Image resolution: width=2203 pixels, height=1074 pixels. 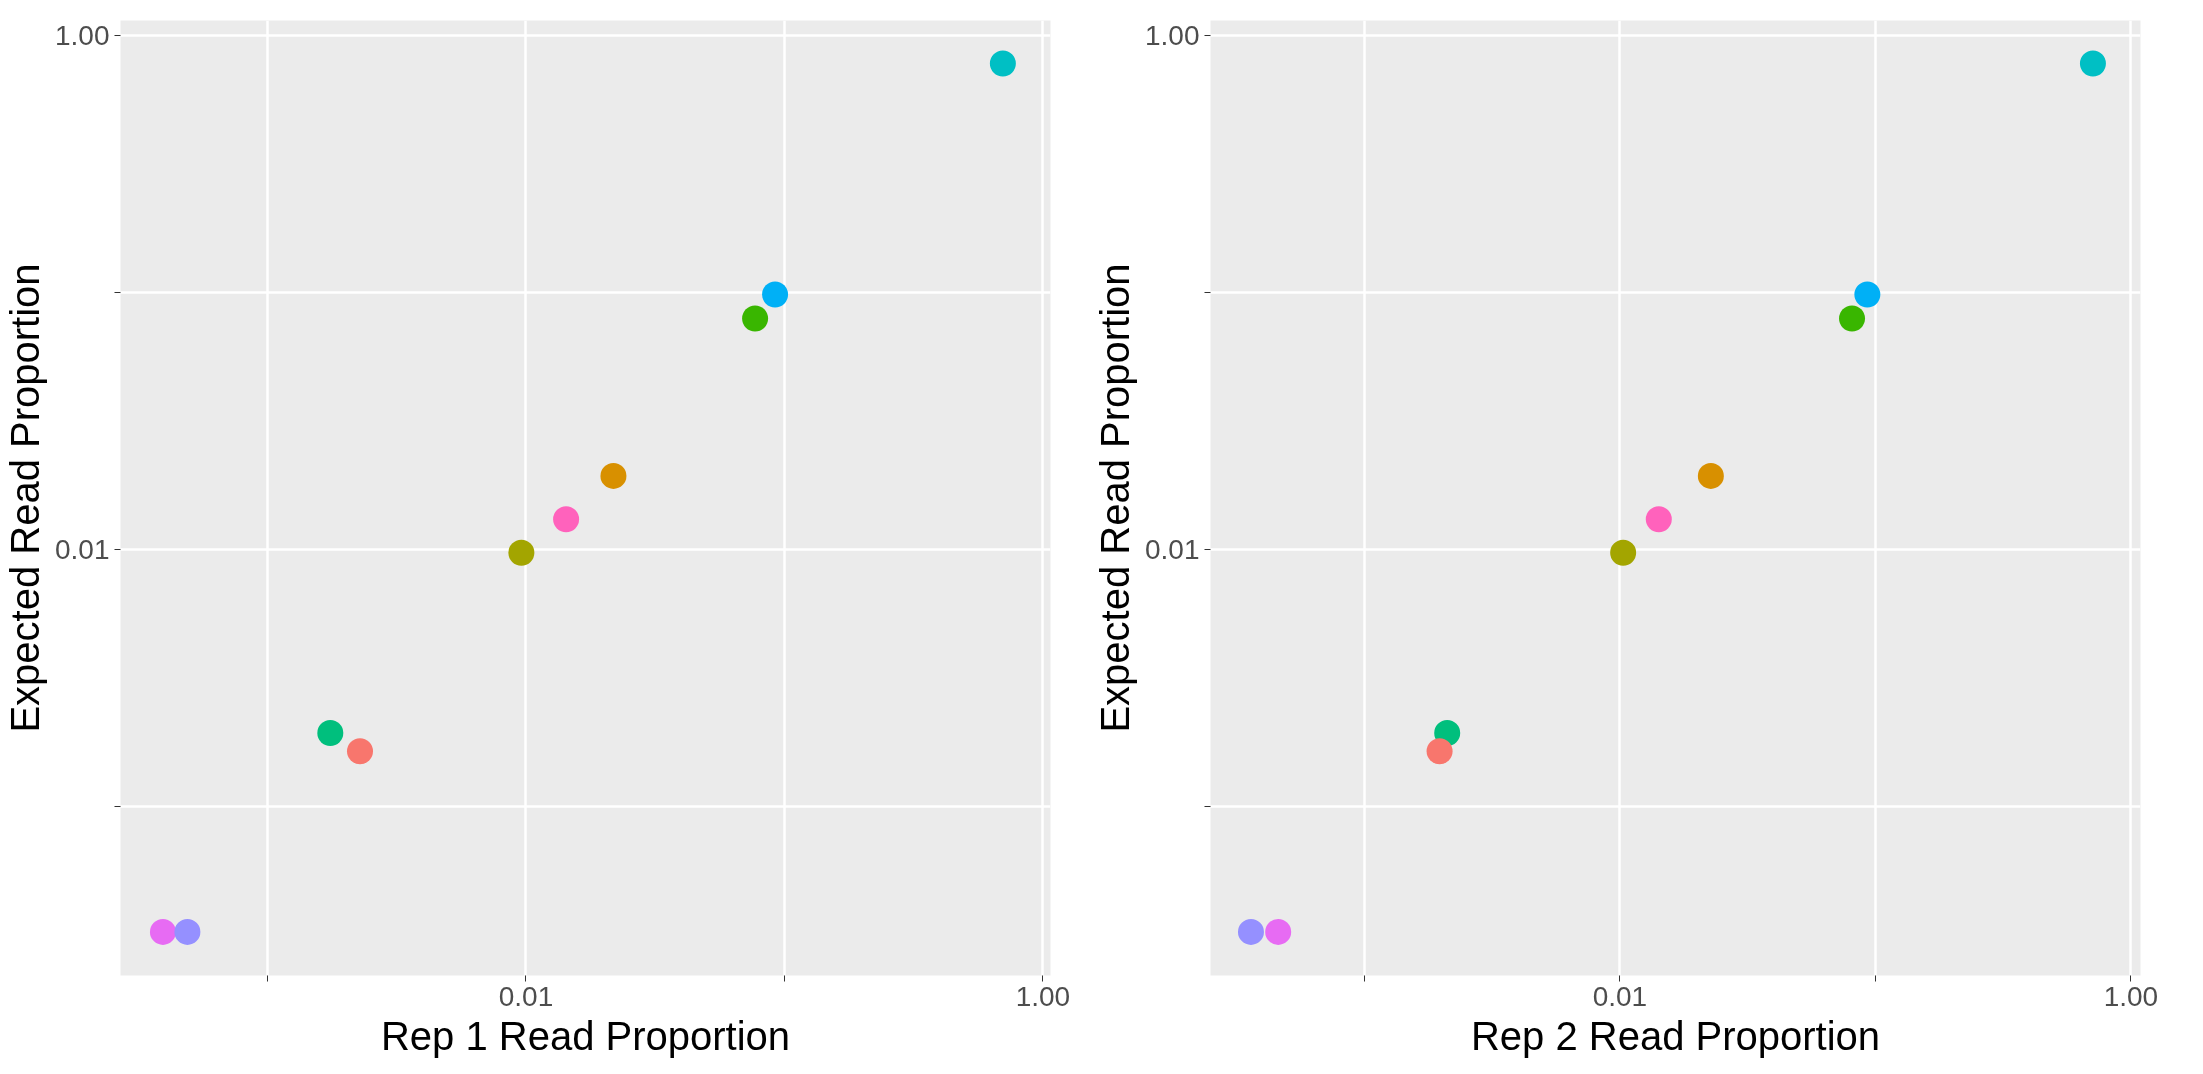 What do you see at coordinates (585, 1035) in the screenshot?
I see `x-axis-title: Rep 1 Read Proportion` at bounding box center [585, 1035].